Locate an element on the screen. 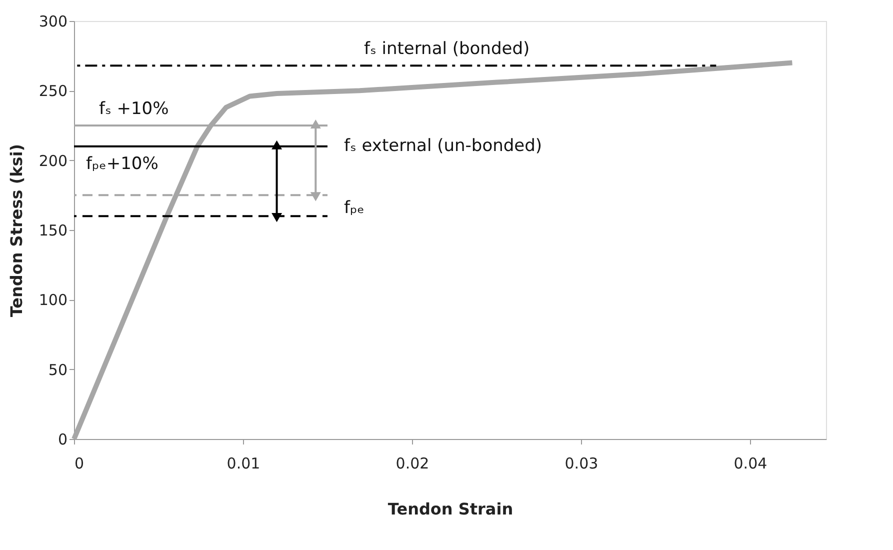  x-tick-label: 0.04 is located at coordinates (751, 463).